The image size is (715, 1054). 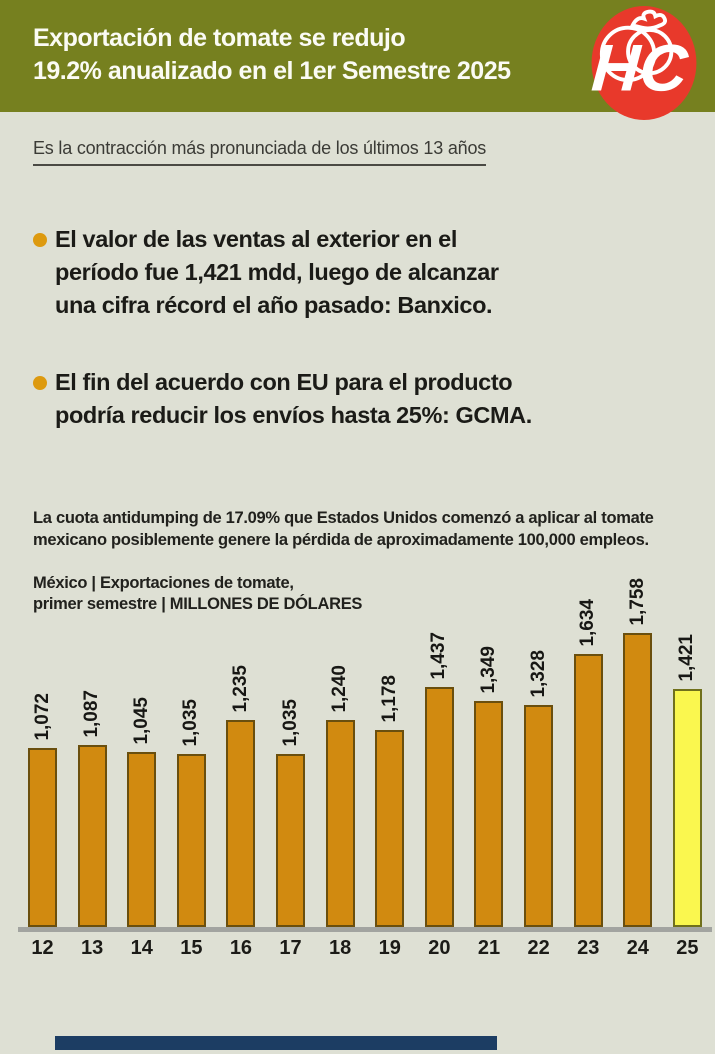 I want to click on bar-column-21: 1,349, so click(x=488, y=786).